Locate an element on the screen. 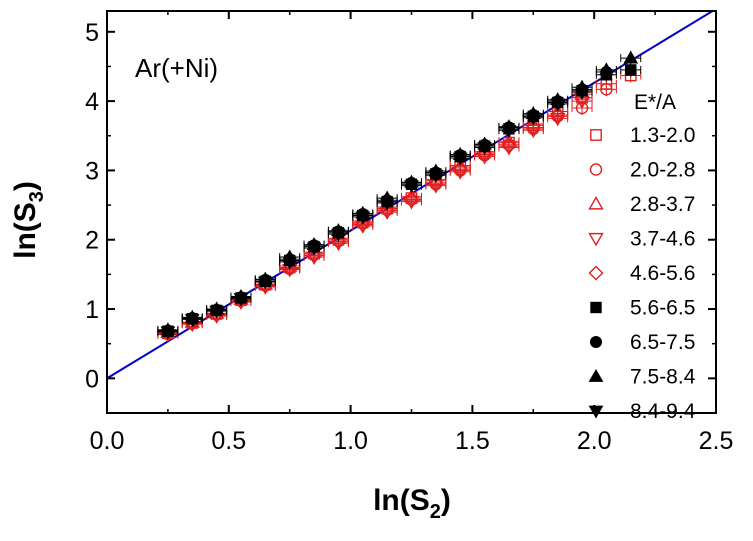 The width and height of the screenshot is (753, 541). legend-item: 2.8-3.7 is located at coordinates (641, 204).